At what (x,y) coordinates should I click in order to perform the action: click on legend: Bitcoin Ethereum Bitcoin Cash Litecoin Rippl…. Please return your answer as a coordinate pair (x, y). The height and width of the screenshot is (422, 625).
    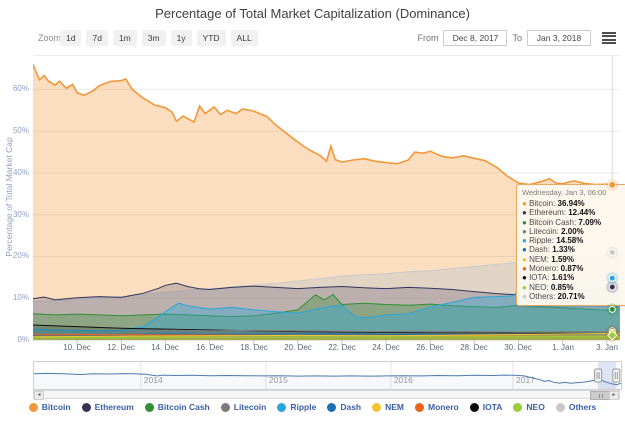
    Looking at the image, I should click on (312, 407).